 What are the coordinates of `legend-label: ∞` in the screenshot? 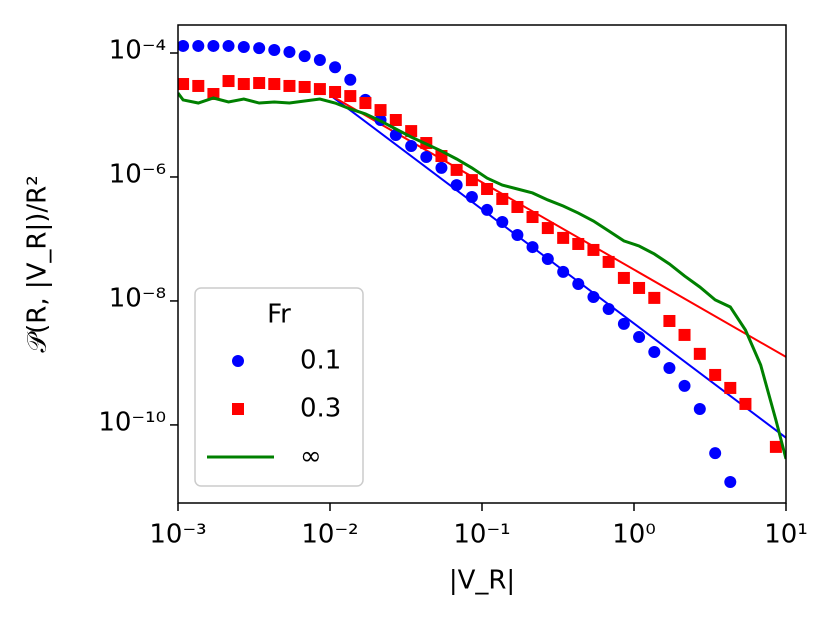 It's located at (311, 457).